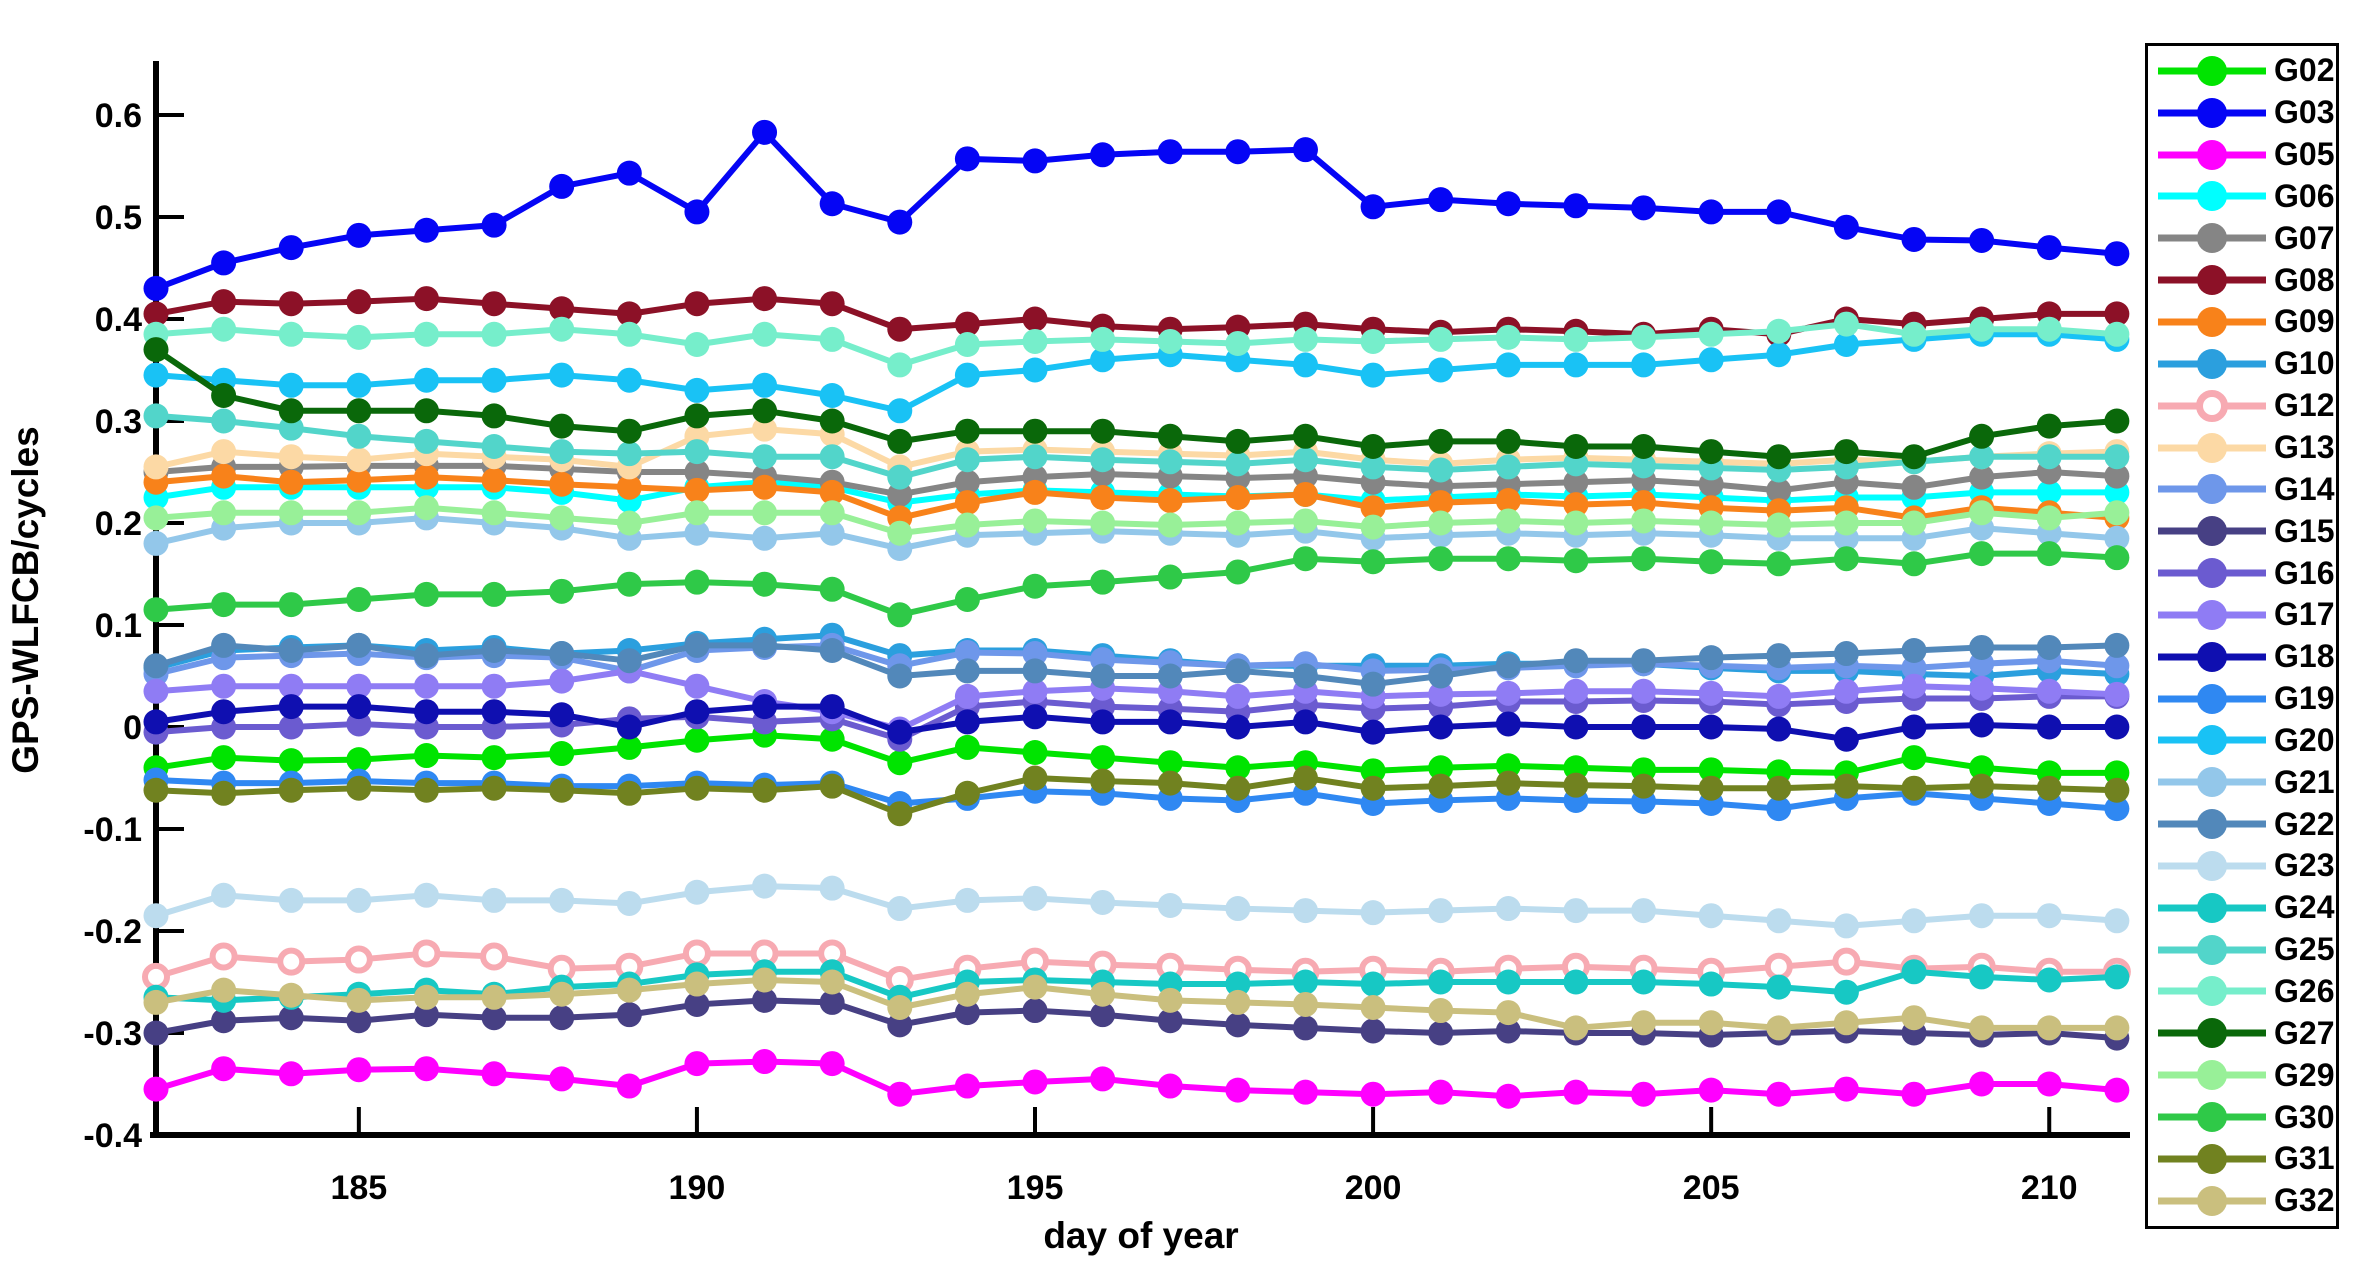 The width and height of the screenshot is (2374, 1271). Describe the element at coordinates (2246, 1159) in the screenshot. I see `legend-item-G31: G31` at that location.